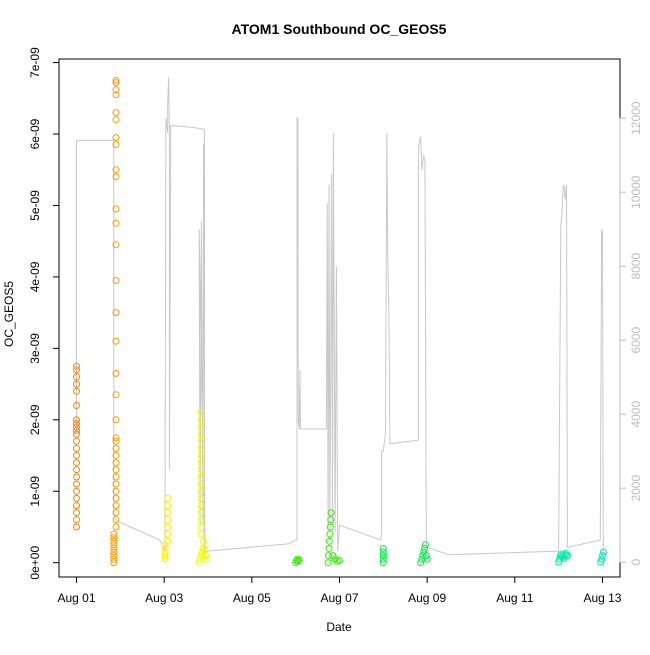  What do you see at coordinates (636, 192) in the screenshot?
I see `y2-tick-label: 10000` at bounding box center [636, 192].